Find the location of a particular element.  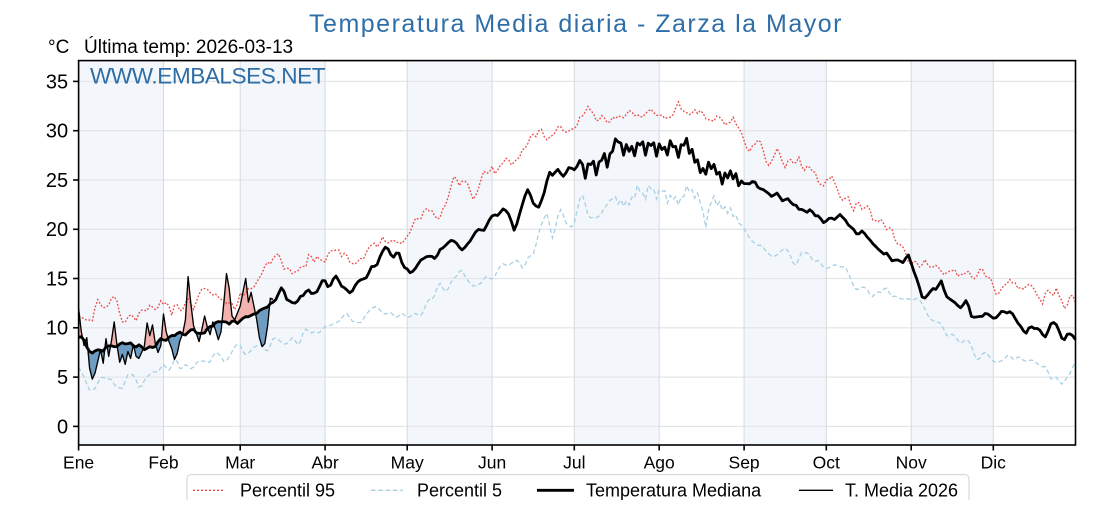

svg-text: Oct is located at coordinates (826, 463).